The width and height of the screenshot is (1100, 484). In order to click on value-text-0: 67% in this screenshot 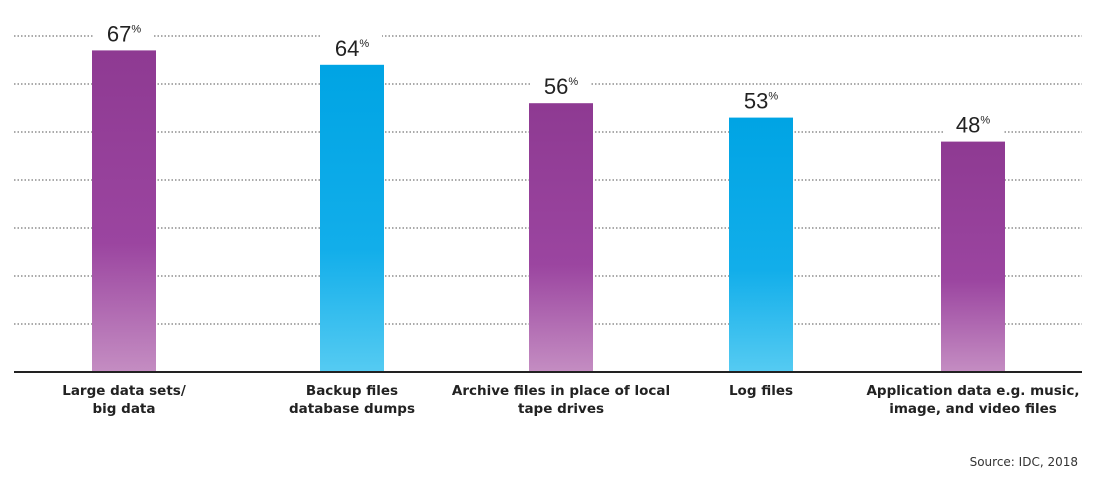, I will do `click(124, 33)`.